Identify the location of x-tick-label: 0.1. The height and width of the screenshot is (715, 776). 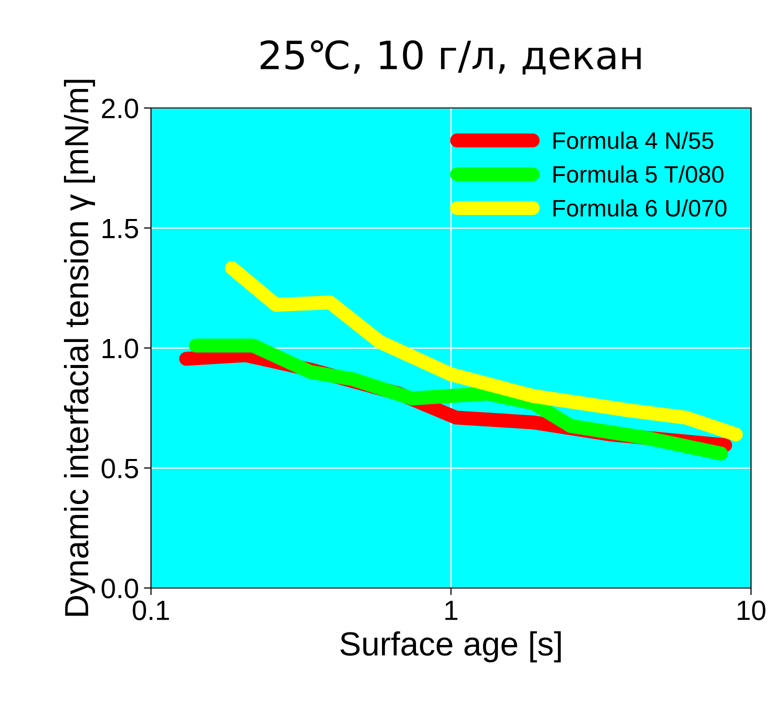
(150, 610).